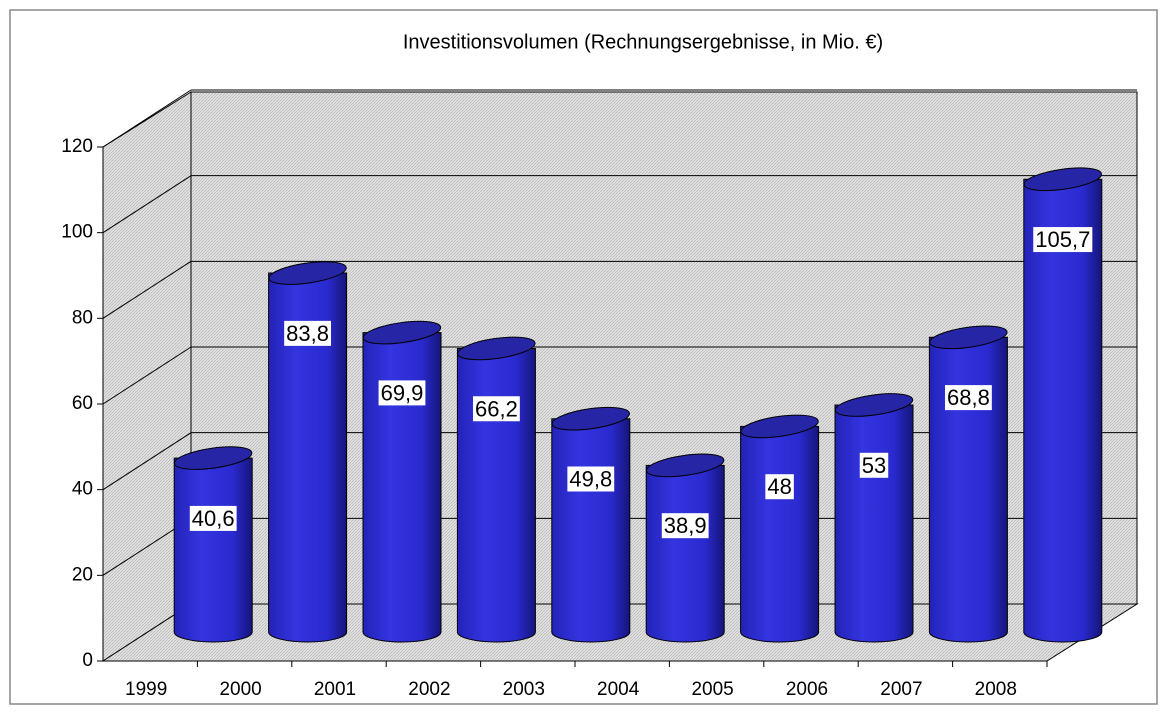  I want to click on x-tick-label: 2006, so click(807, 689).